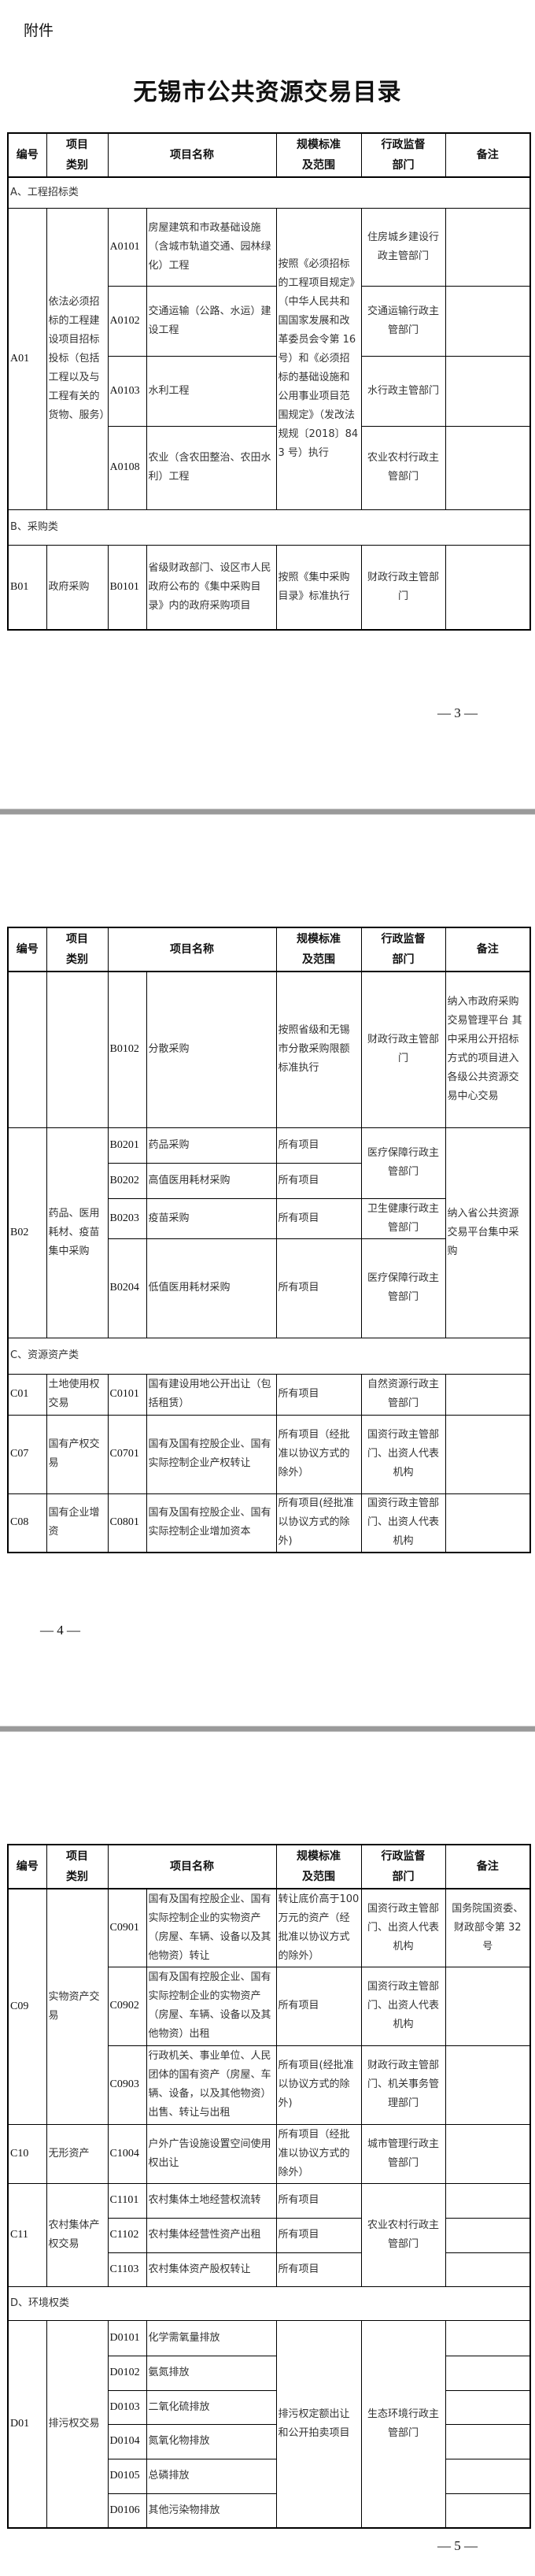  Describe the element at coordinates (211, 2441) in the screenshot. I see `item-name: 氮氧化物排放` at that location.